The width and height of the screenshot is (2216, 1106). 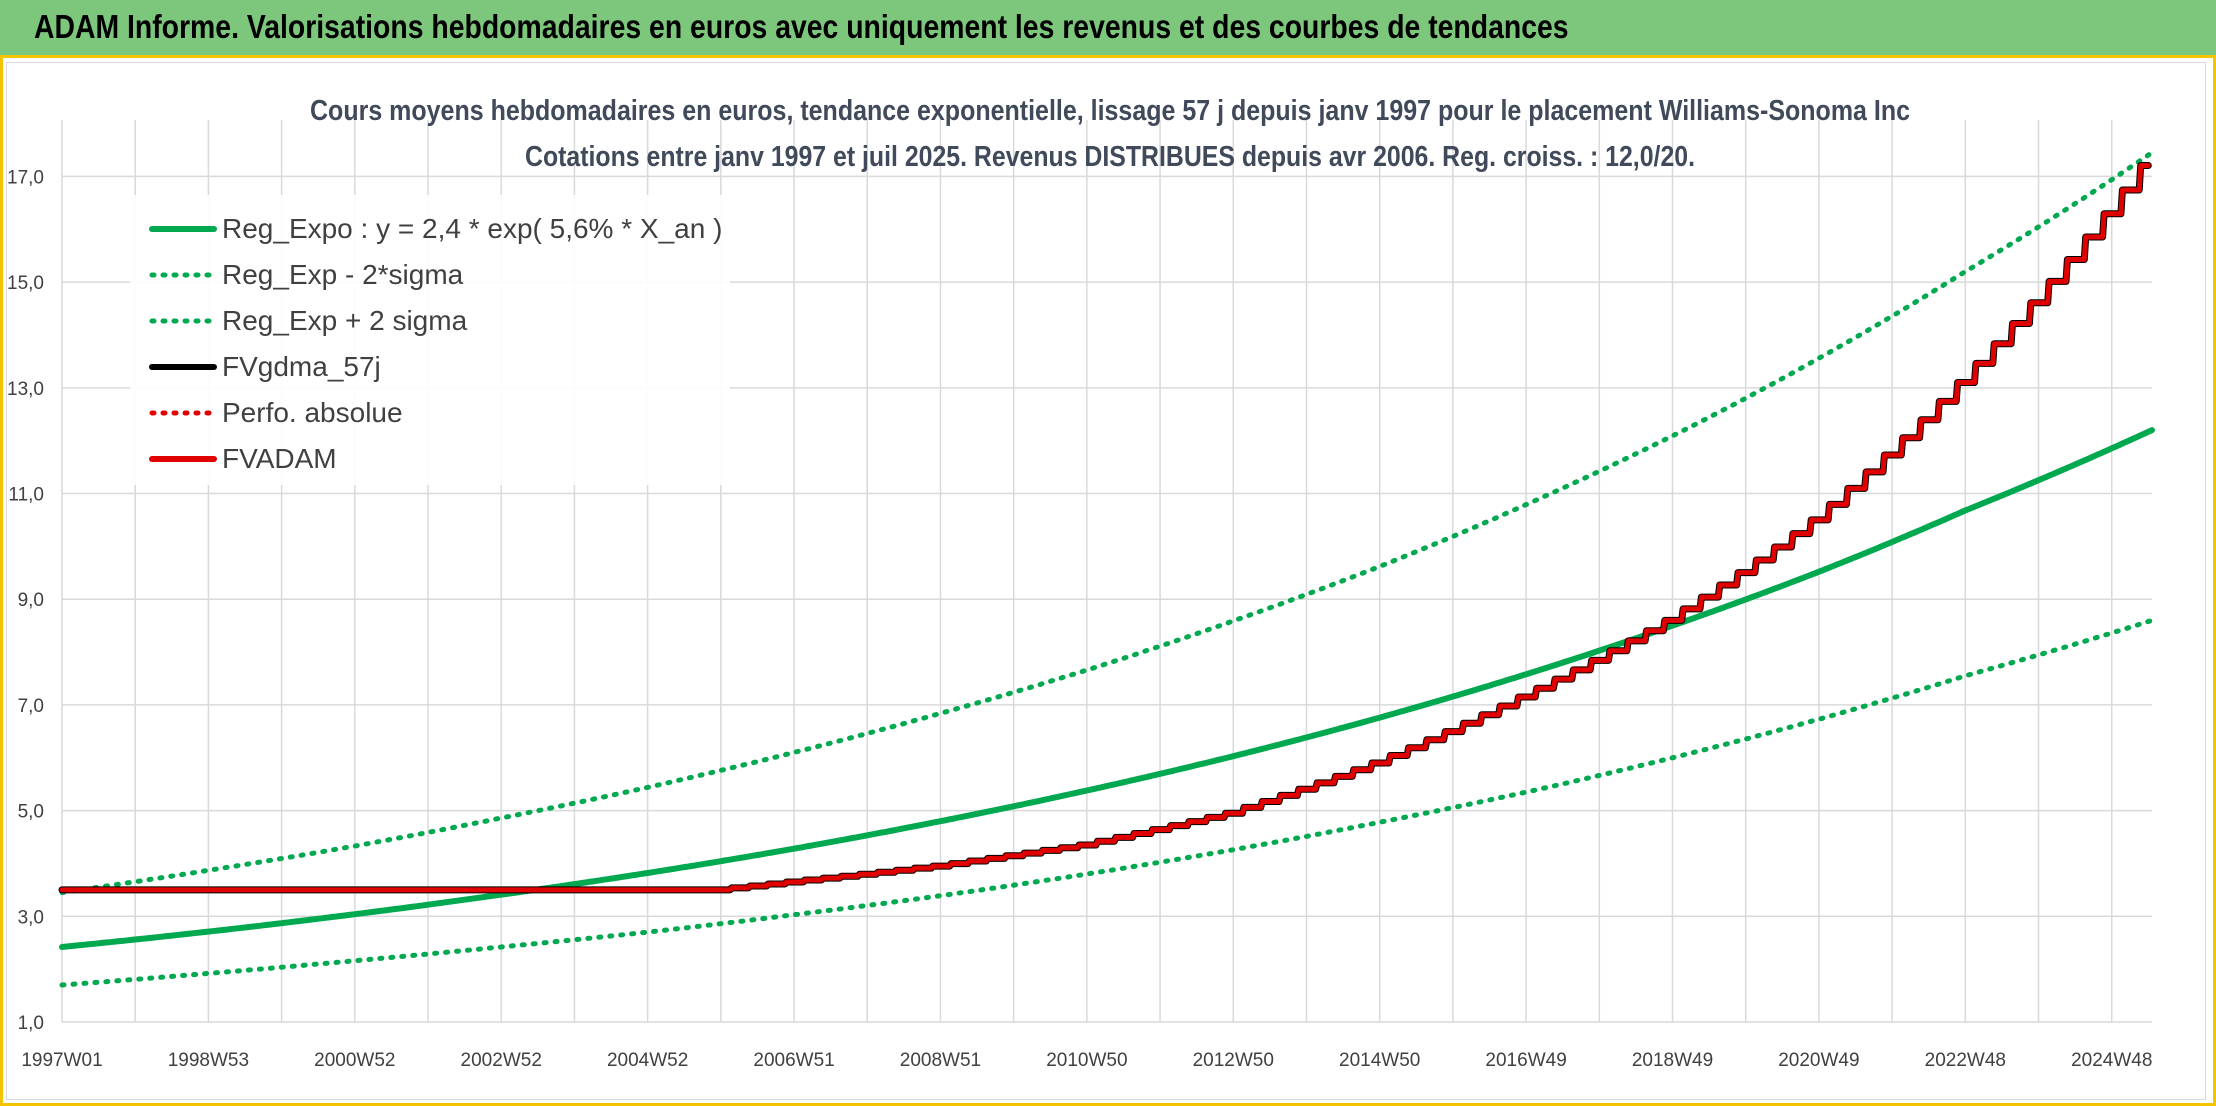 What do you see at coordinates (2111, 1060) in the screenshot?
I see `x-tick-label: 2024W48` at bounding box center [2111, 1060].